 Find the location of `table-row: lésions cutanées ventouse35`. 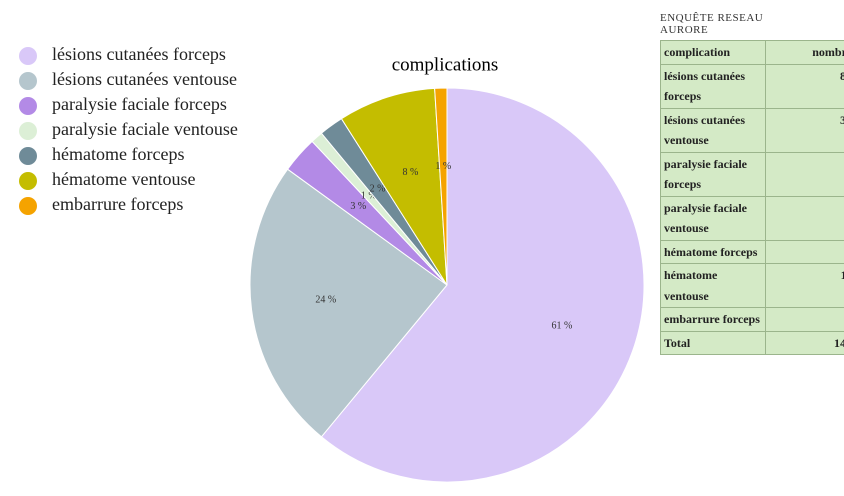

table-row: lésions cutanées ventouse35 is located at coordinates (752, 130).